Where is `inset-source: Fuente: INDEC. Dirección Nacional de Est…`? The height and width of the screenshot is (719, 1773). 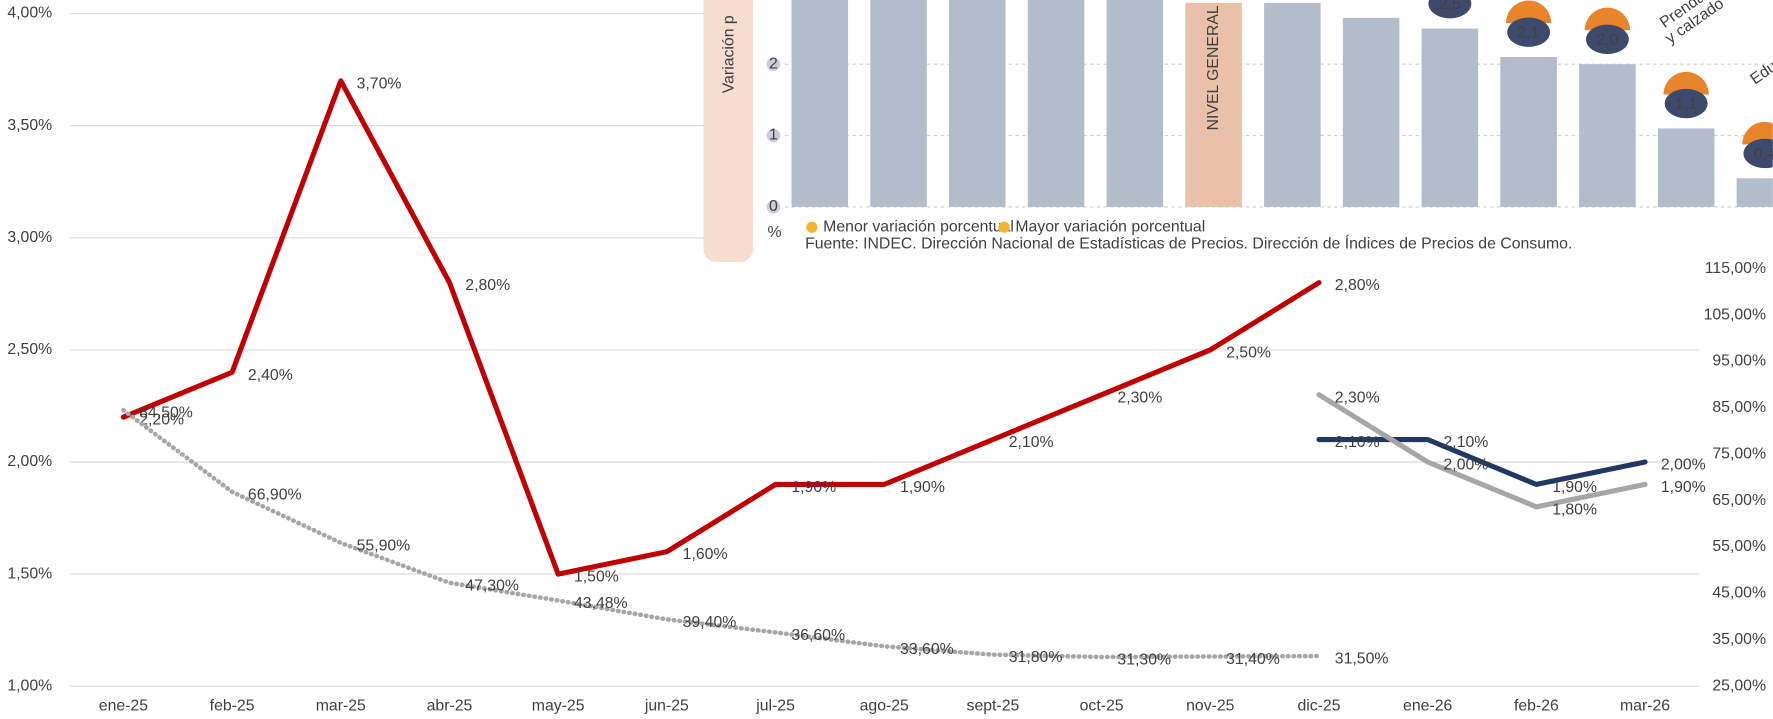 inset-source: Fuente: INDEC. Dirección Nacional de Est… is located at coordinates (1188, 242).